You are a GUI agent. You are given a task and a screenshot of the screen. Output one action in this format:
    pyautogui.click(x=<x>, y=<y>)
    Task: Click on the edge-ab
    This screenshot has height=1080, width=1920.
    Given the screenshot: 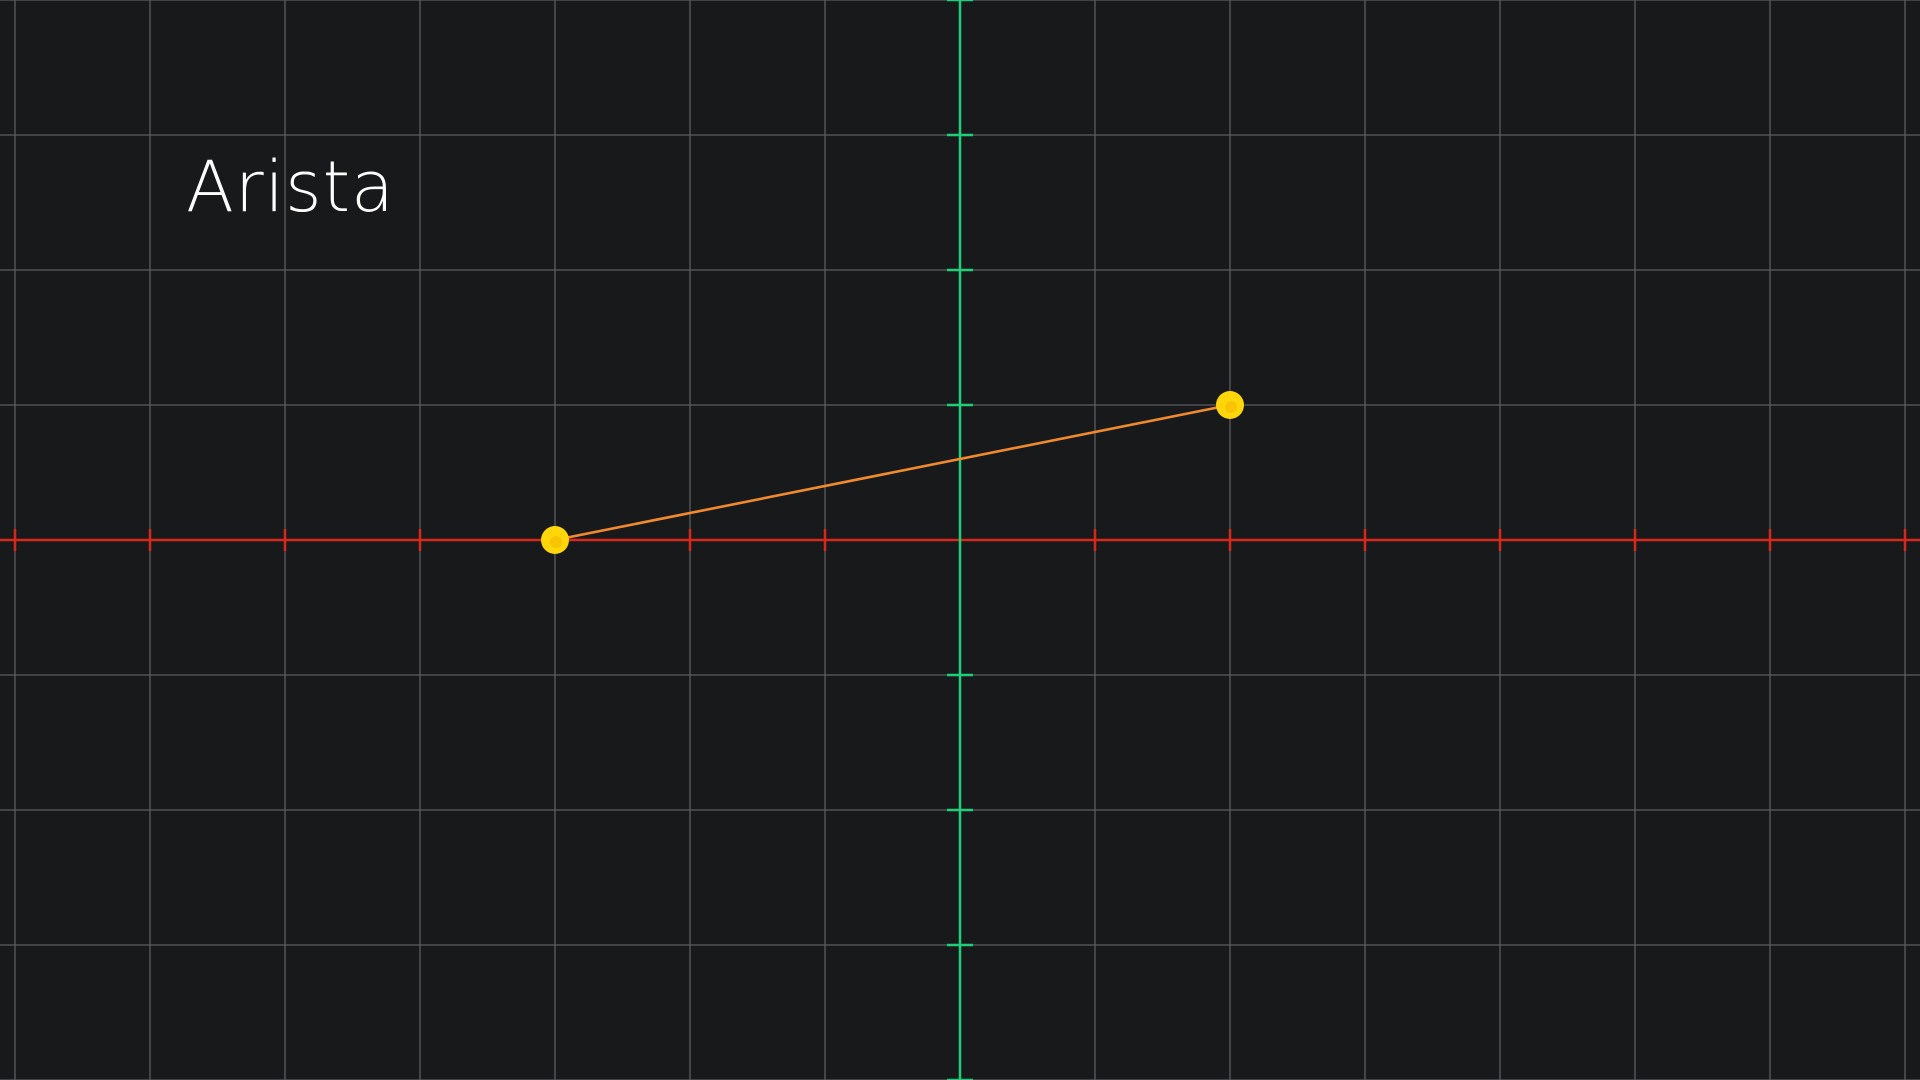 What is the action you would take?
    pyautogui.click(x=892, y=472)
    